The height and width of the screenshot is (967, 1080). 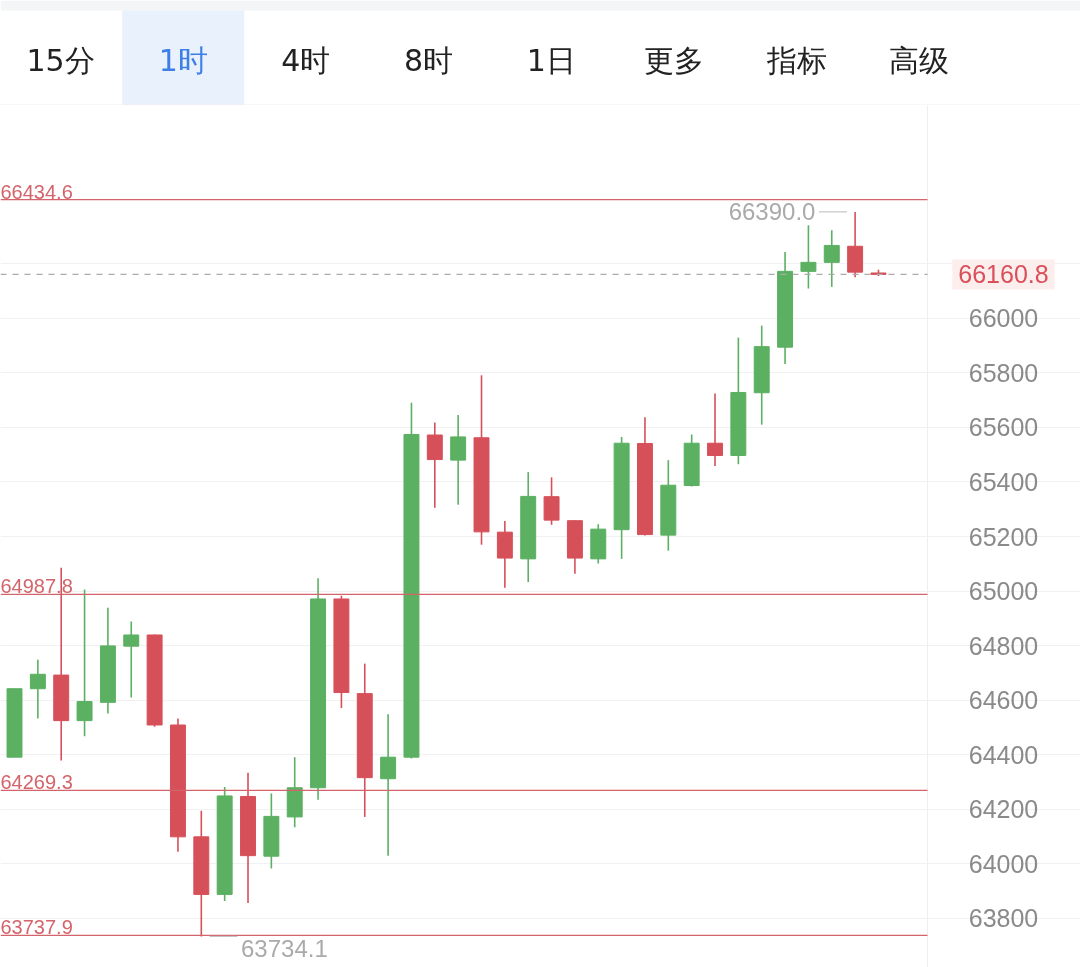 What do you see at coordinates (1003, 863) in the screenshot?
I see `y-tick-label: 64000` at bounding box center [1003, 863].